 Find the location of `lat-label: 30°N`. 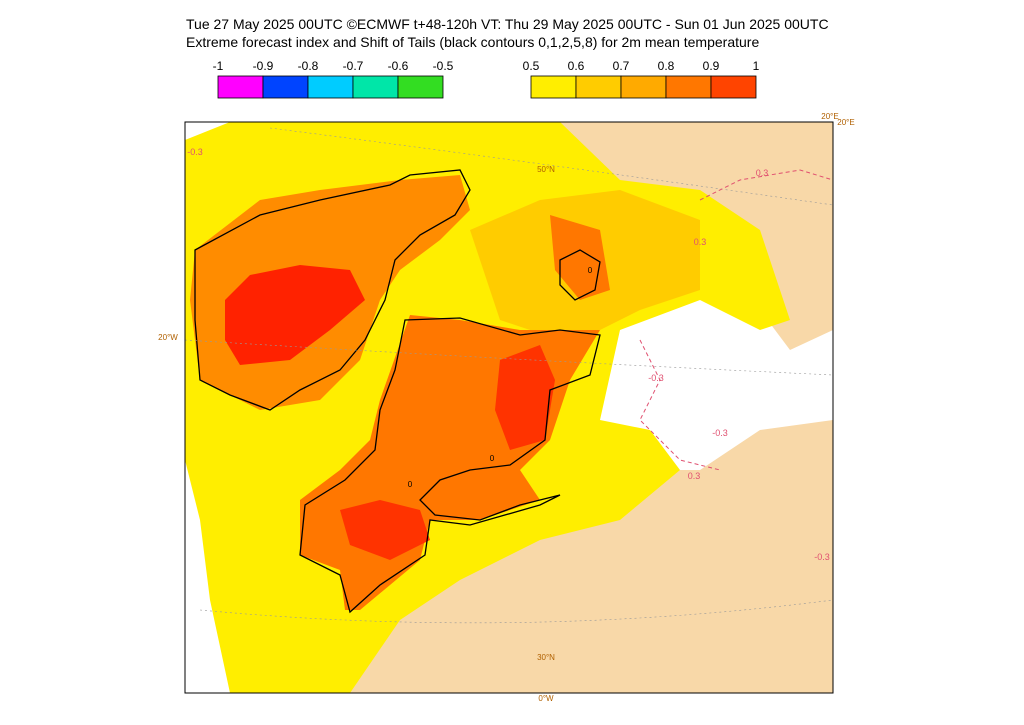

lat-label: 30°N is located at coordinates (546, 657).